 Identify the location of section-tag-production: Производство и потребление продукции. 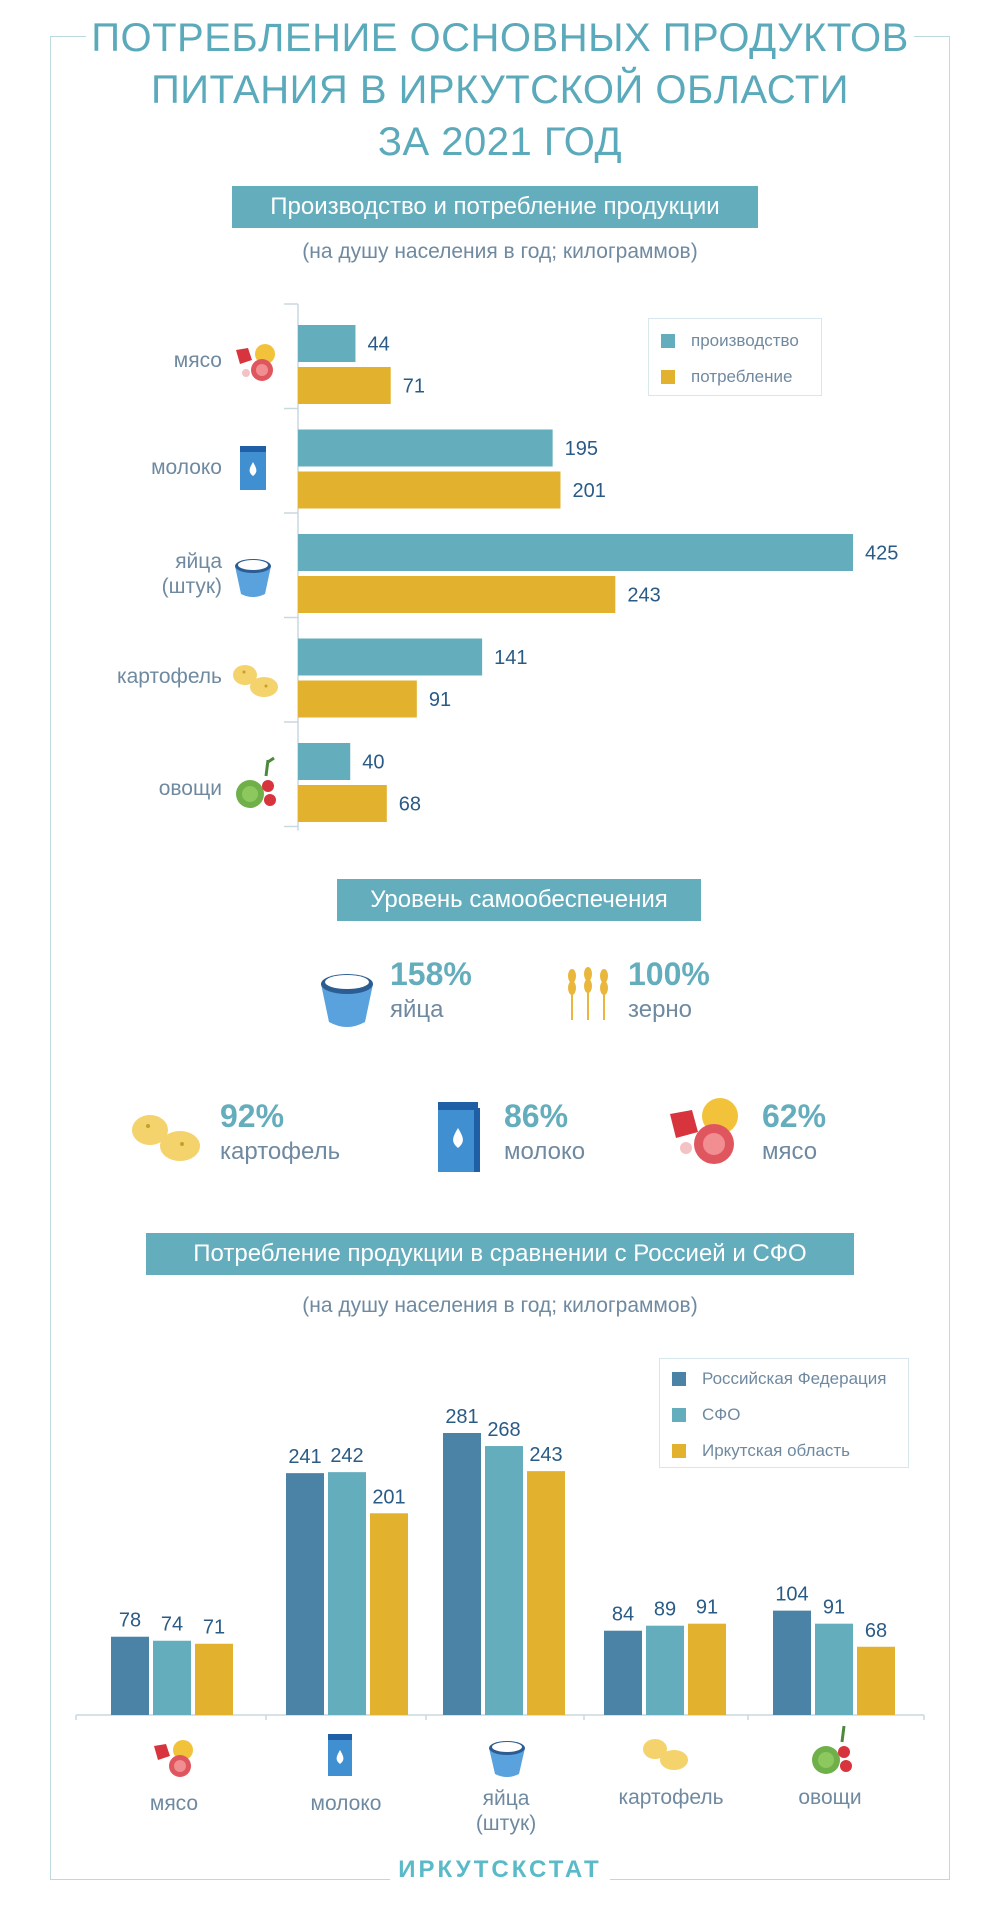
(495, 207).